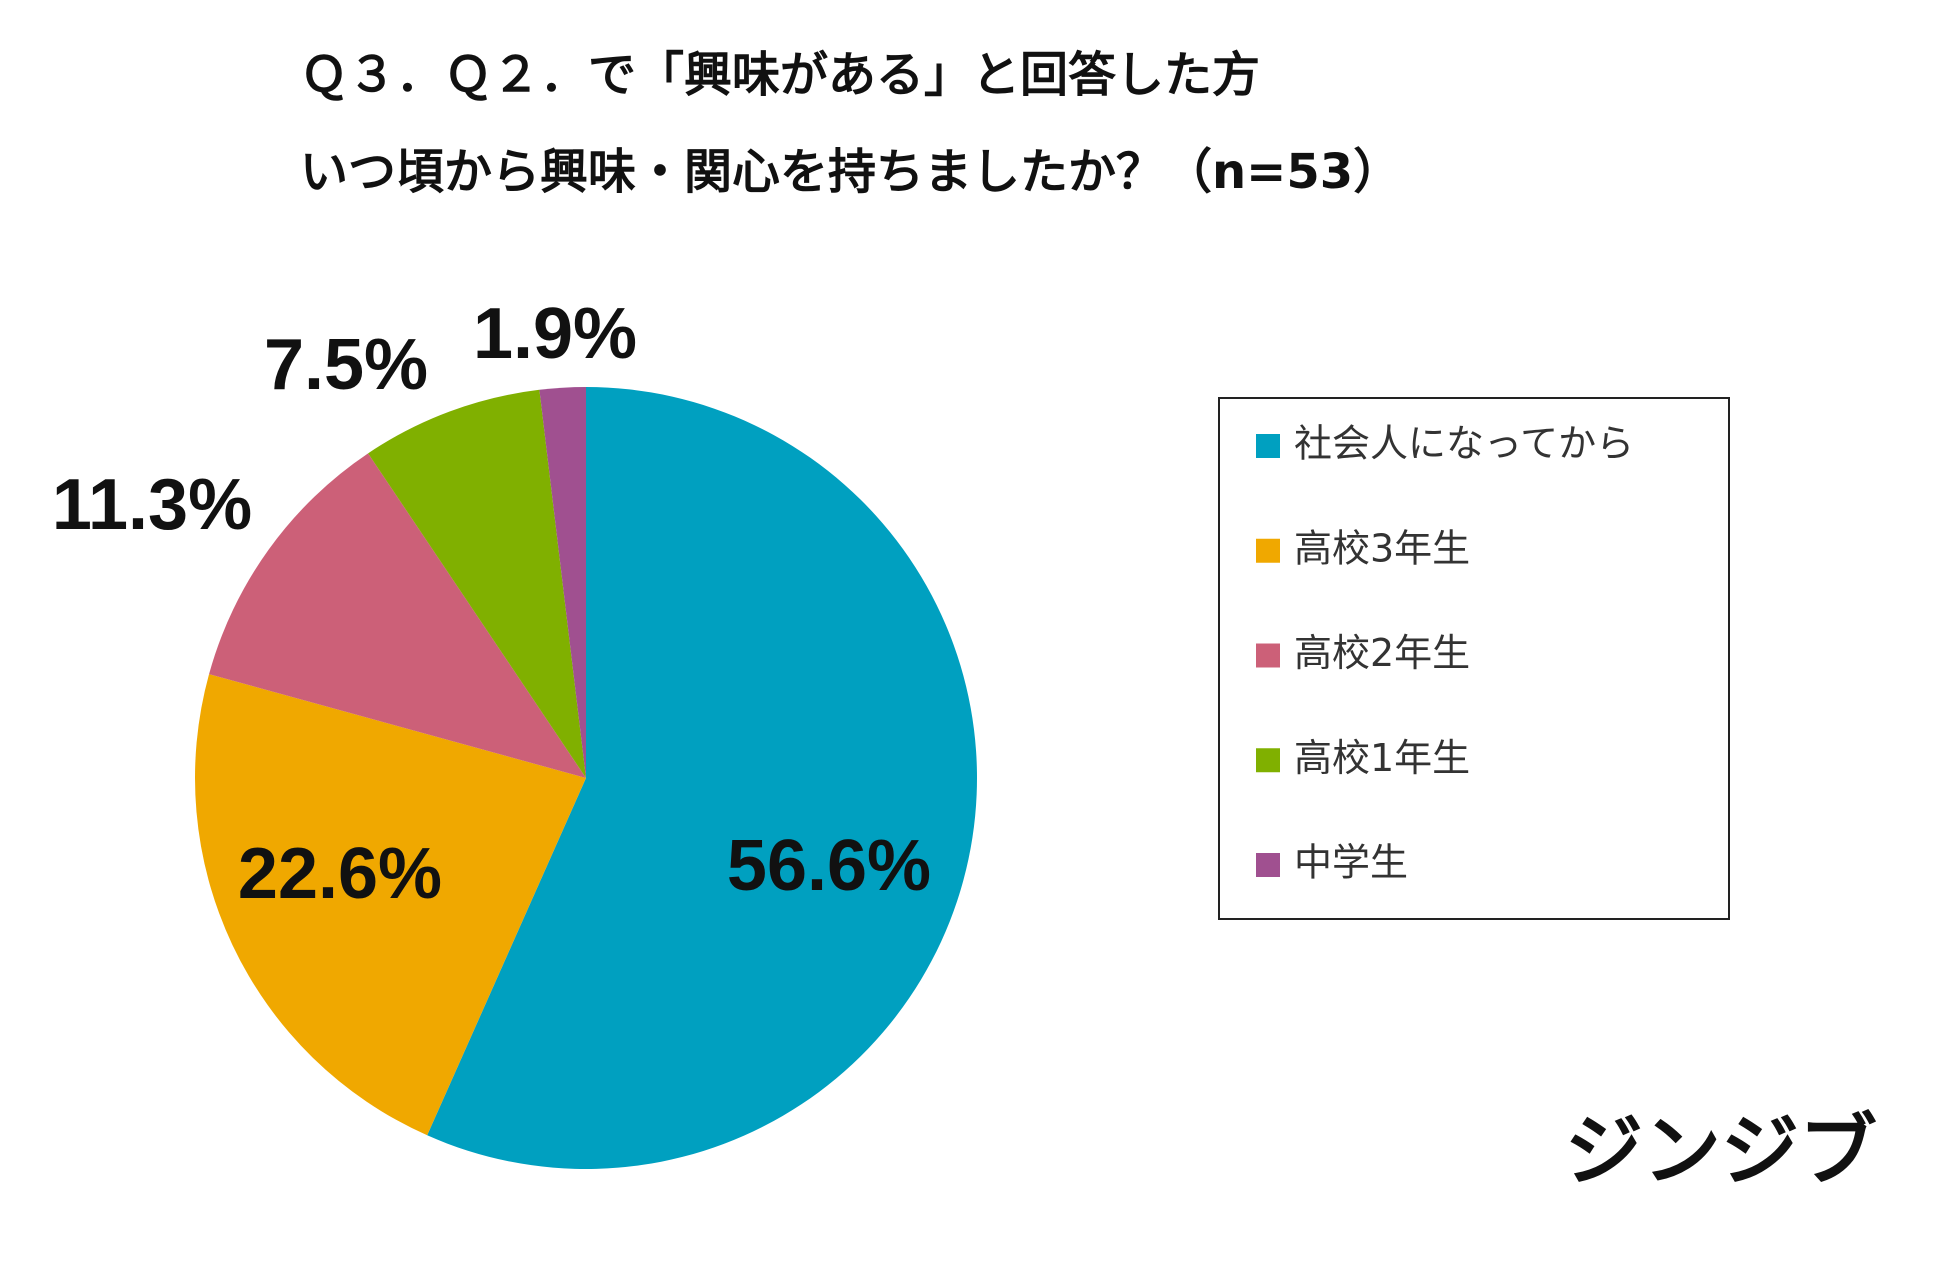  Describe the element at coordinates (1351, 863) in the screenshot. I see `legend-label: 中学生` at that location.